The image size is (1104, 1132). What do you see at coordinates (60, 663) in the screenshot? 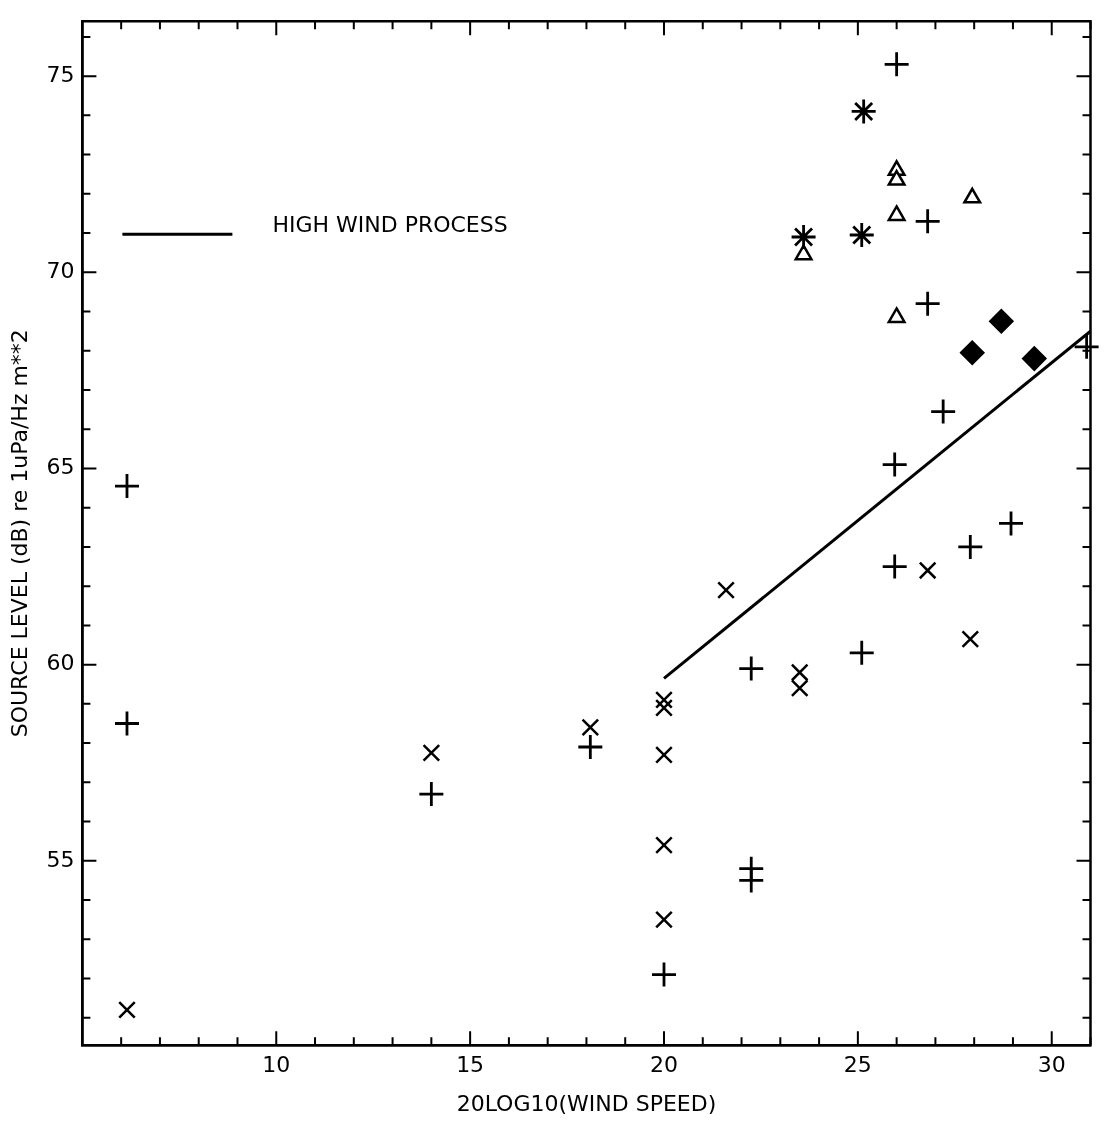
I see `y-tick-label: 60` at bounding box center [60, 663].